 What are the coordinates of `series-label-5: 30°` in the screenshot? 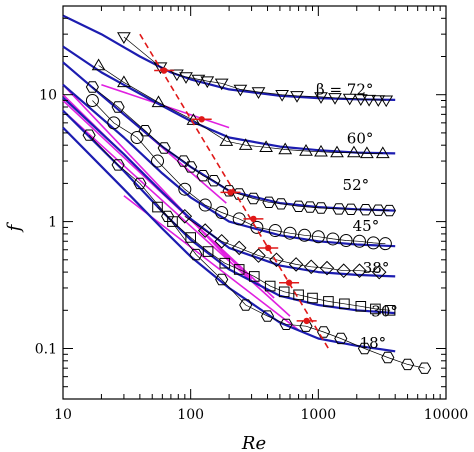 It's located at (384, 312).